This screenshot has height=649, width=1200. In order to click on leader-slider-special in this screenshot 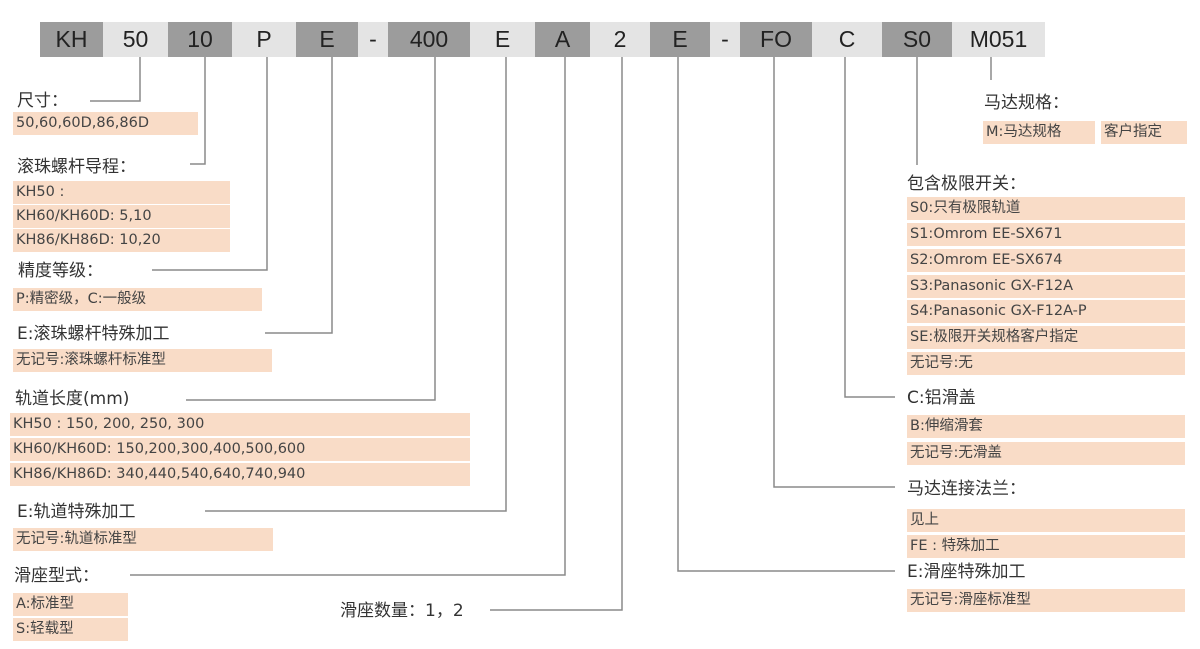, I will do `click(786, 314)`.